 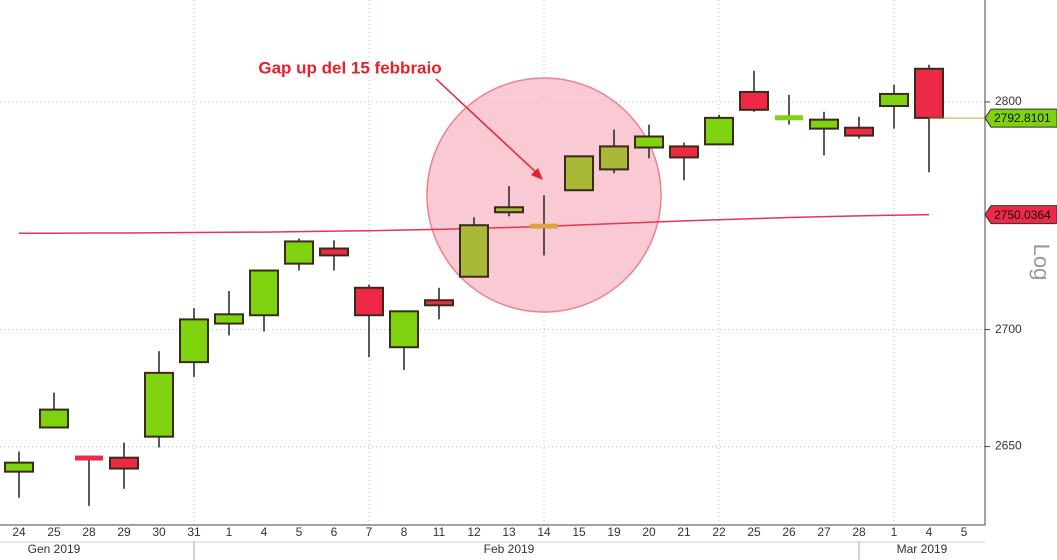 I want to click on x-tick-label: 21, so click(x=684, y=532).